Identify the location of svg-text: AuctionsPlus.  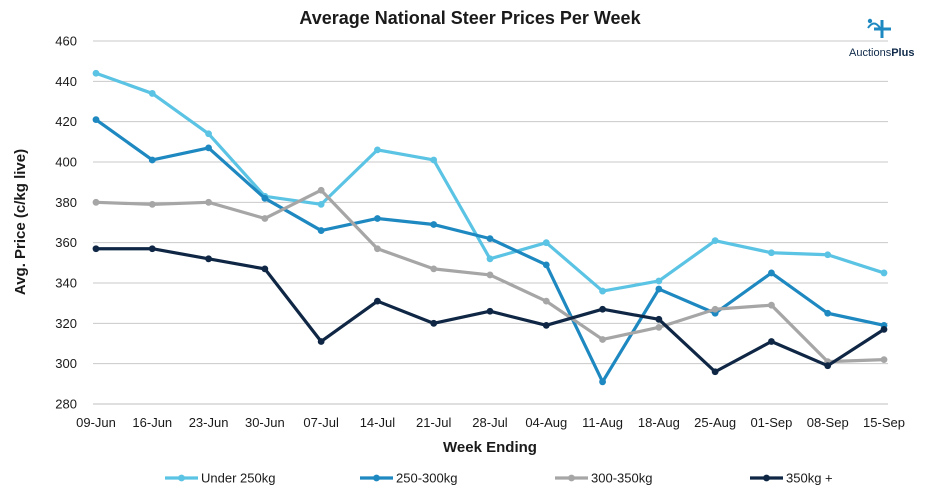
(881, 53).